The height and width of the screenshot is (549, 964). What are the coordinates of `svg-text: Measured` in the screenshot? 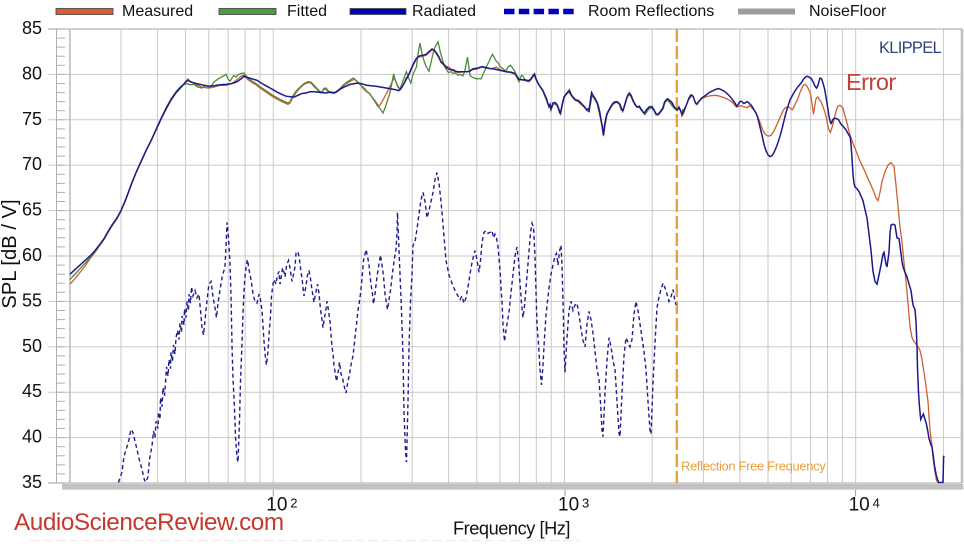 It's located at (157, 11).